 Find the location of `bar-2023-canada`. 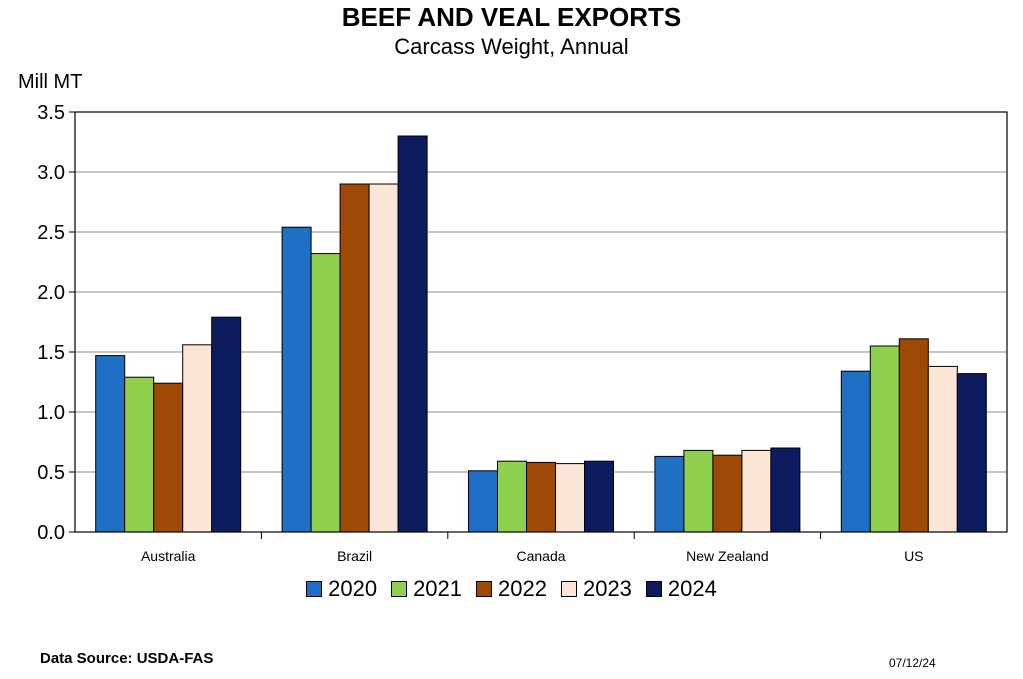

bar-2023-canada is located at coordinates (570, 498).